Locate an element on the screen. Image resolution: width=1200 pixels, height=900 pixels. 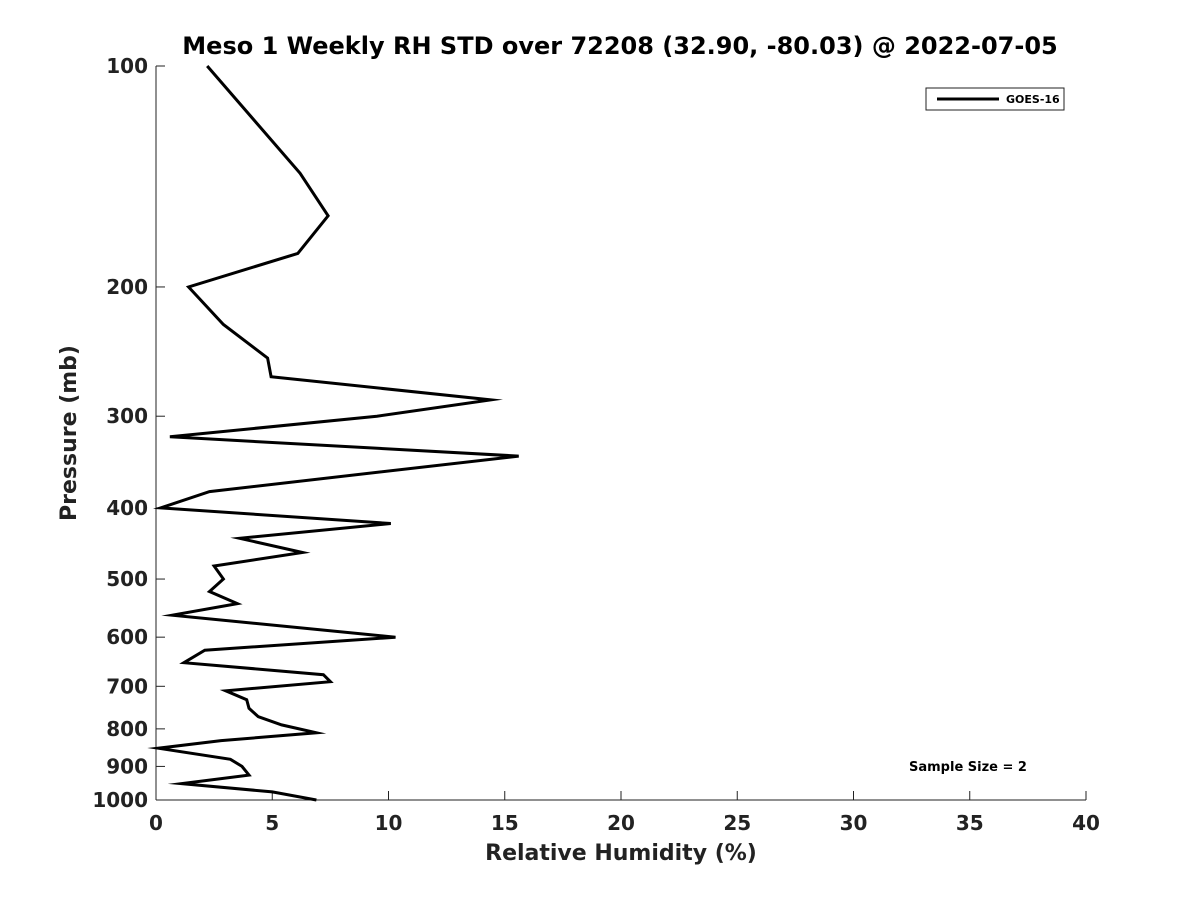
x-tick-label: 30 is located at coordinates (854, 823).